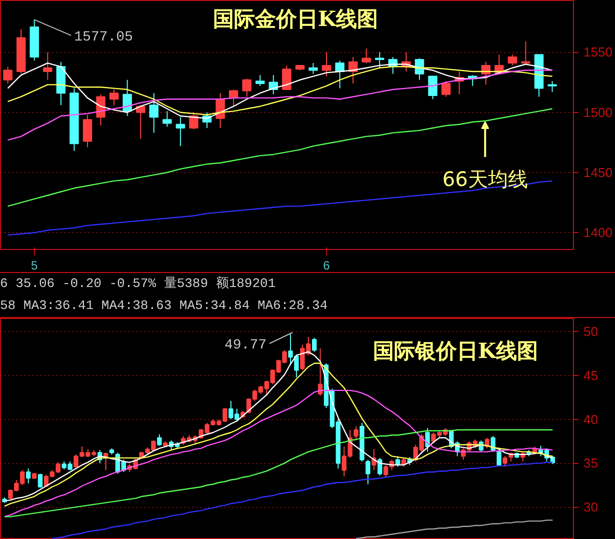 The image size is (615, 539). Describe the element at coordinates (455, 350) in the screenshot. I see `text: 国际银价日K线图` at that location.